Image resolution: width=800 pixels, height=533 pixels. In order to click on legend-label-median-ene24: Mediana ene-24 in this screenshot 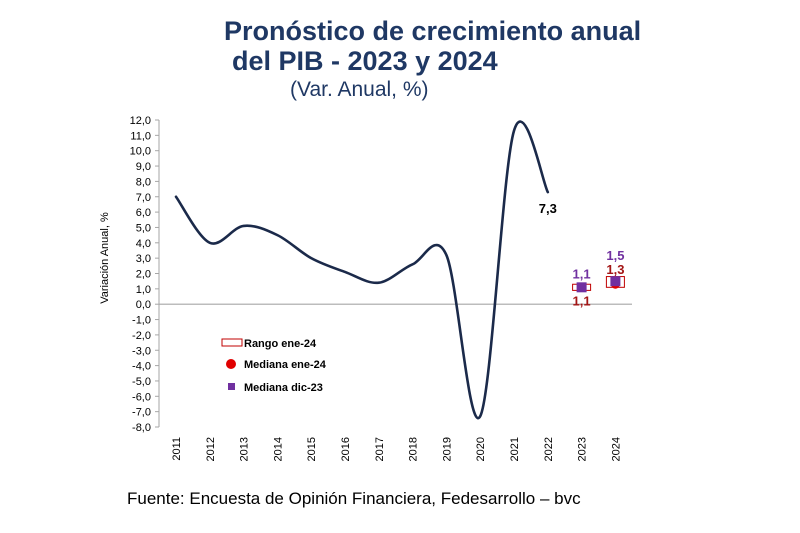, I will do `click(285, 365)`.